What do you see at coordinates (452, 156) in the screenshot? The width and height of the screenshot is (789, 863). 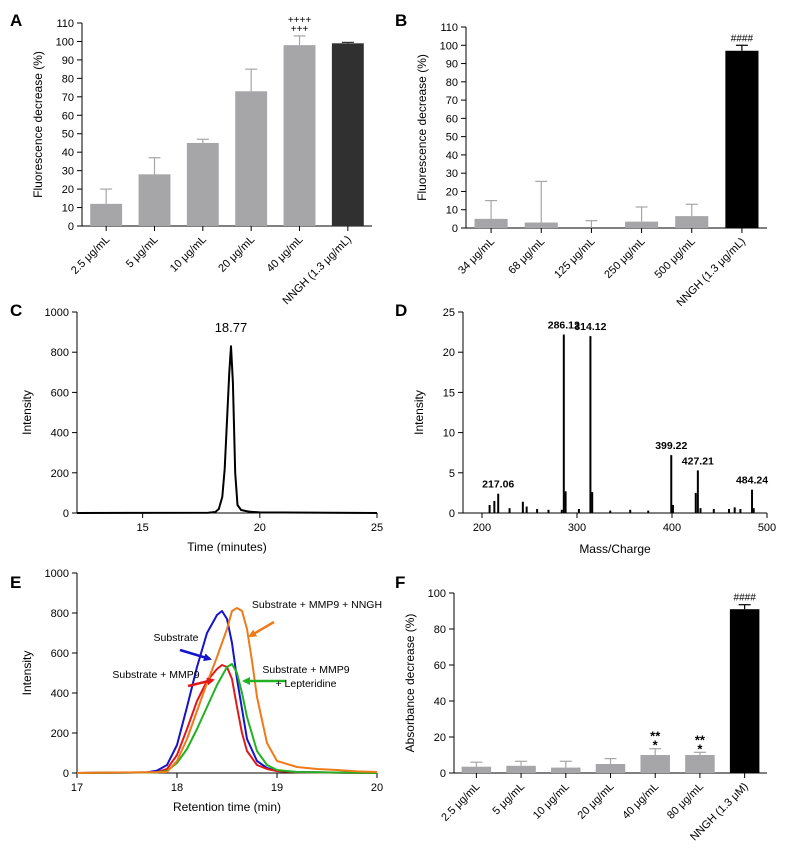 I see `panel-b-y-tick-label: 40` at bounding box center [452, 156].